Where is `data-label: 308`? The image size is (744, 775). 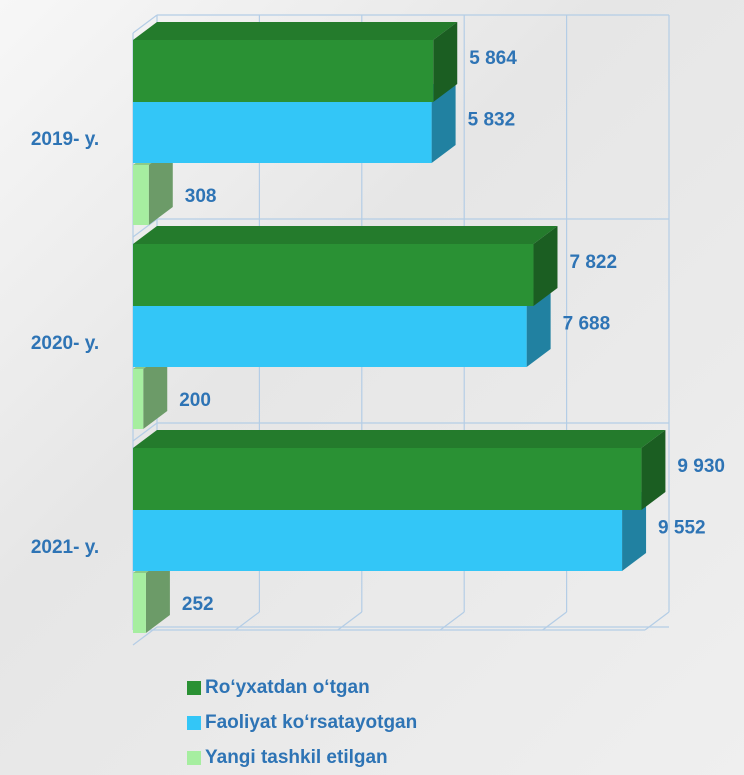 data-label: 308 is located at coordinates (201, 196).